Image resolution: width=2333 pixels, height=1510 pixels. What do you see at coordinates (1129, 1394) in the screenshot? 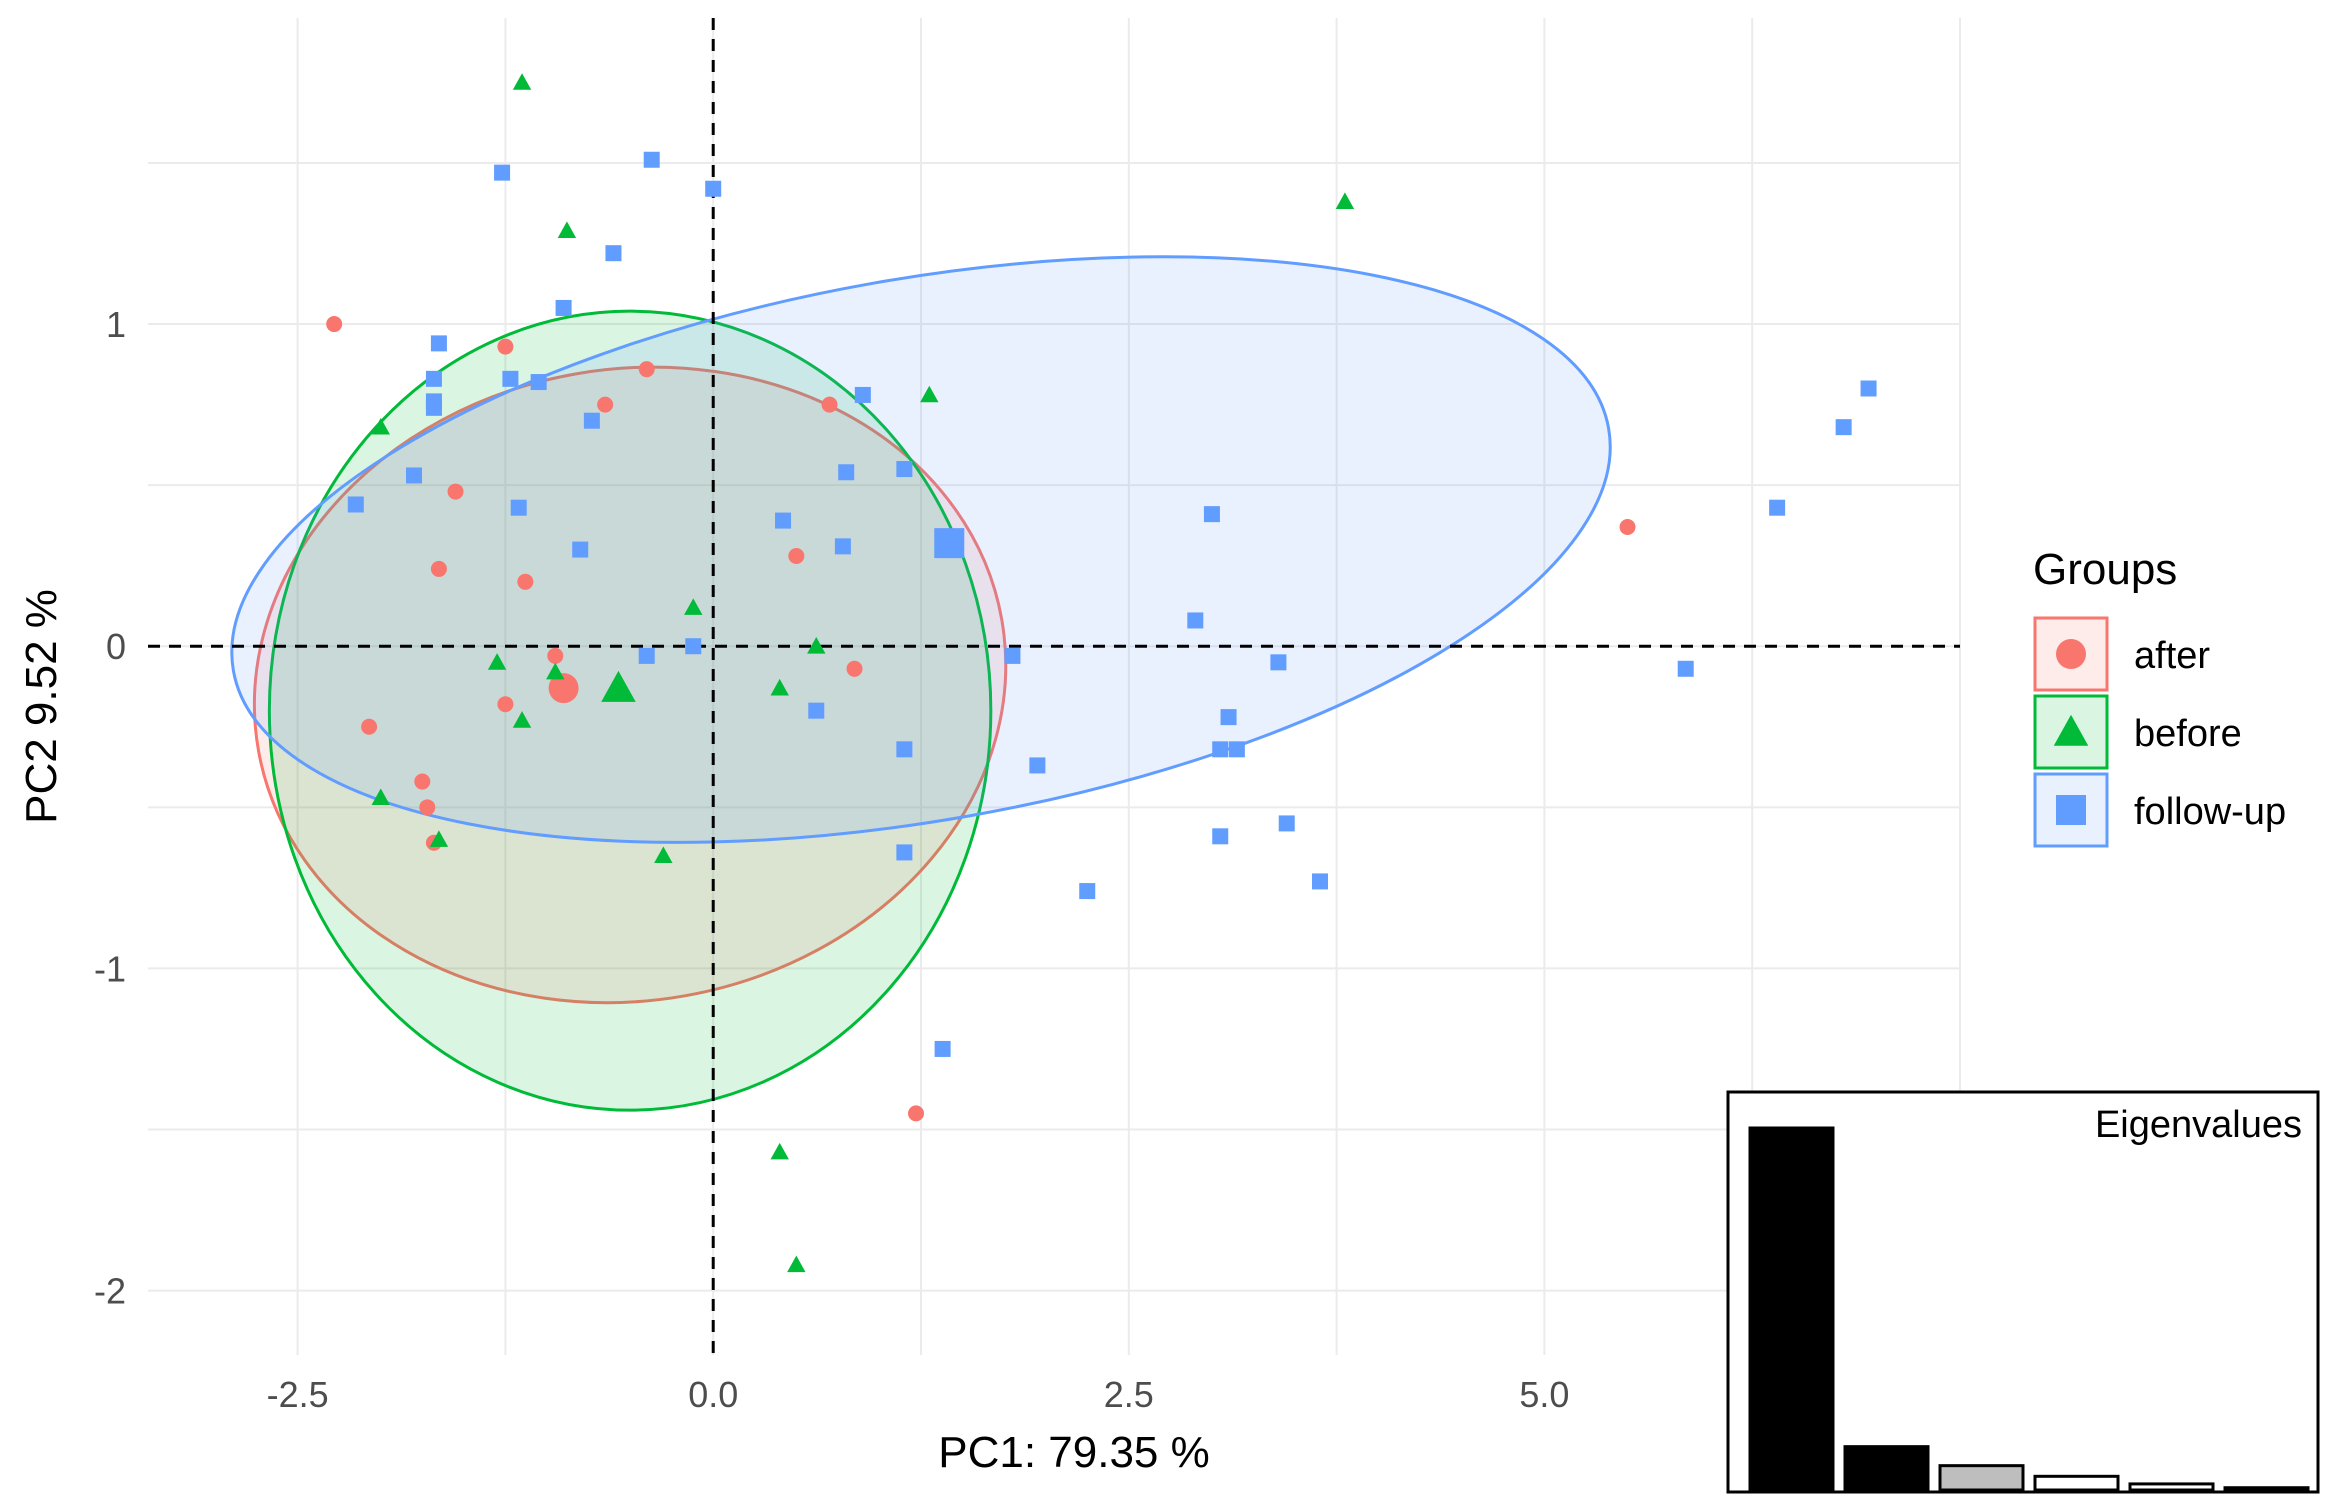
I see `x-tick-label: 2.5` at bounding box center [1129, 1394].